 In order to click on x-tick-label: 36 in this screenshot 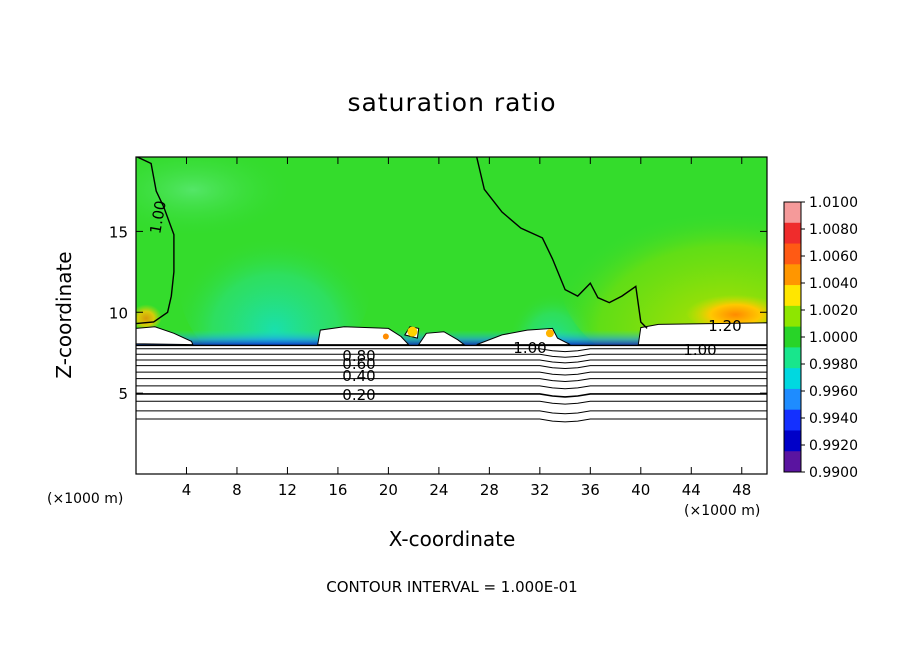, I will do `click(590, 490)`.